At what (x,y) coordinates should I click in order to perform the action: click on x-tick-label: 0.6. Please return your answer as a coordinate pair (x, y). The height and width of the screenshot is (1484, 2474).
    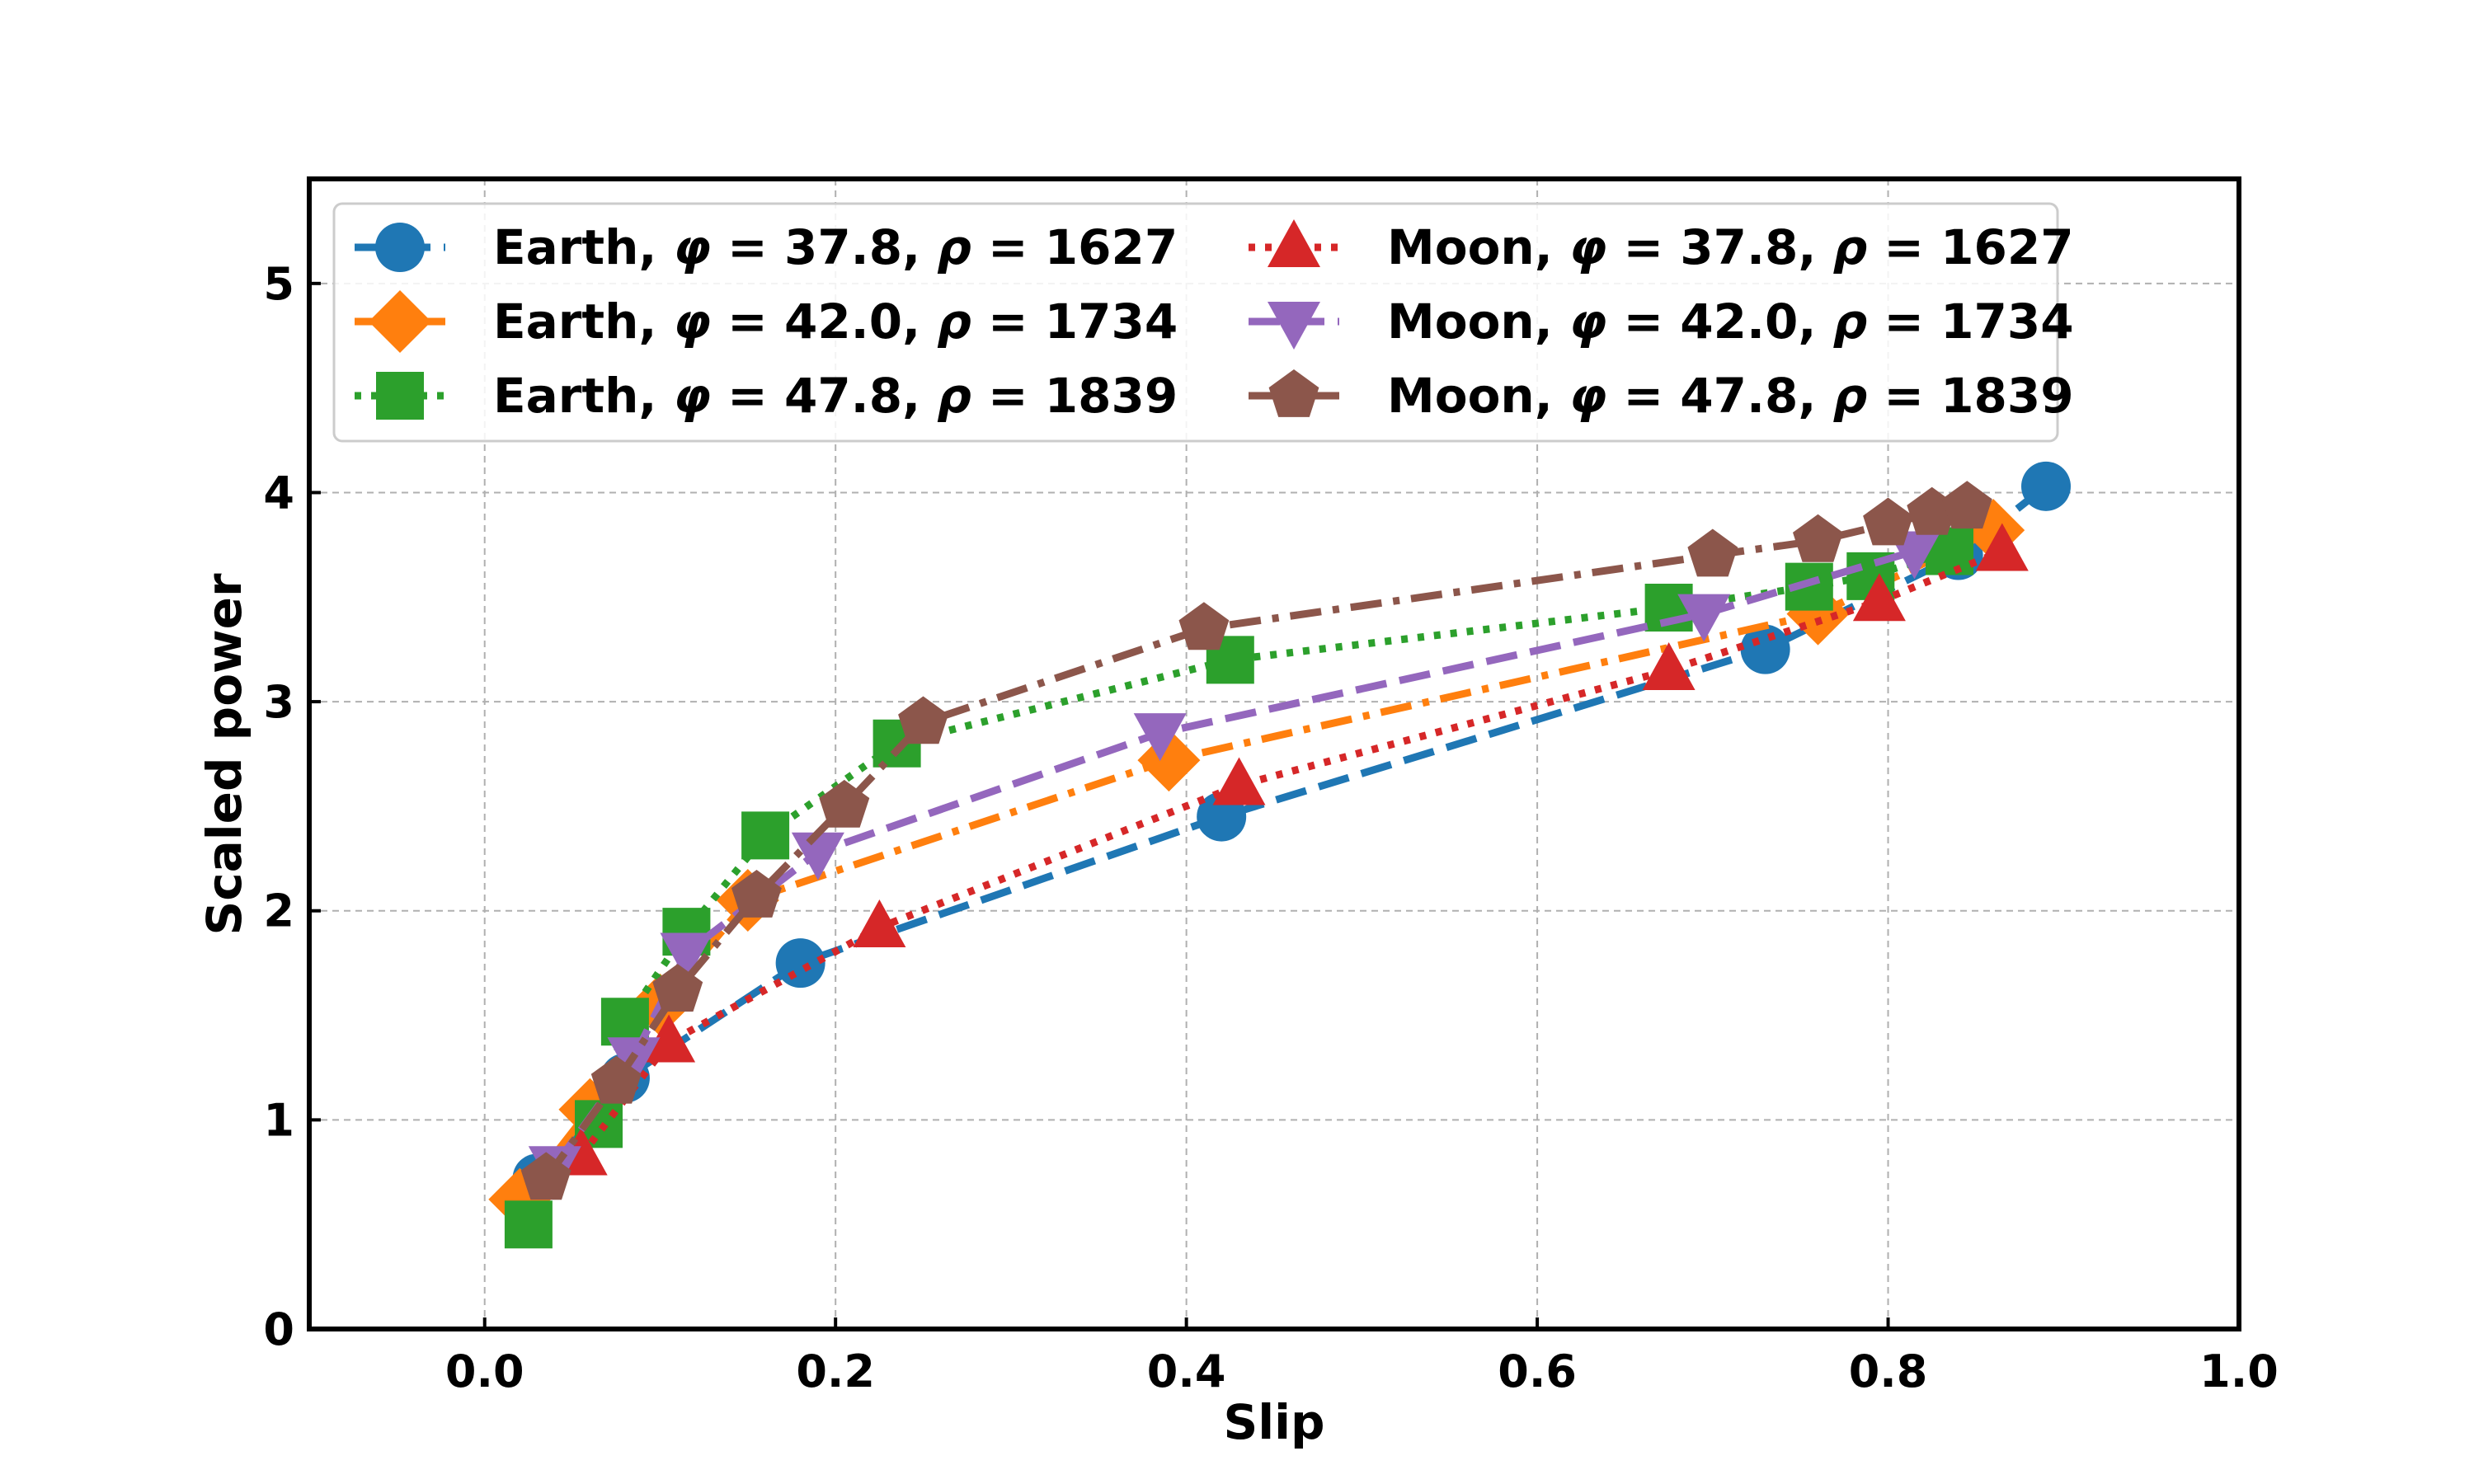
    Looking at the image, I should click on (1537, 1371).